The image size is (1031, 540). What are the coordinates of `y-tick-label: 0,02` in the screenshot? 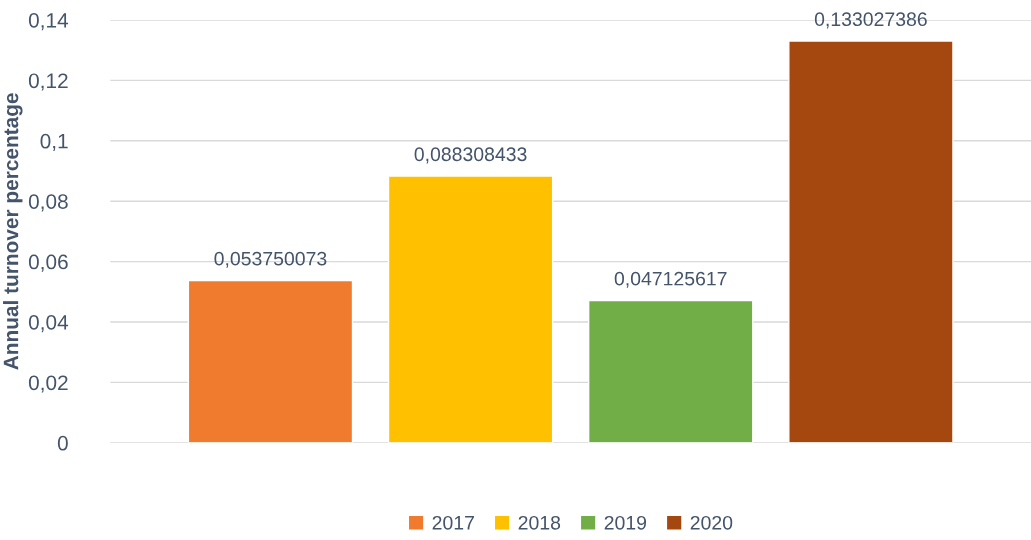 It's located at (48, 384).